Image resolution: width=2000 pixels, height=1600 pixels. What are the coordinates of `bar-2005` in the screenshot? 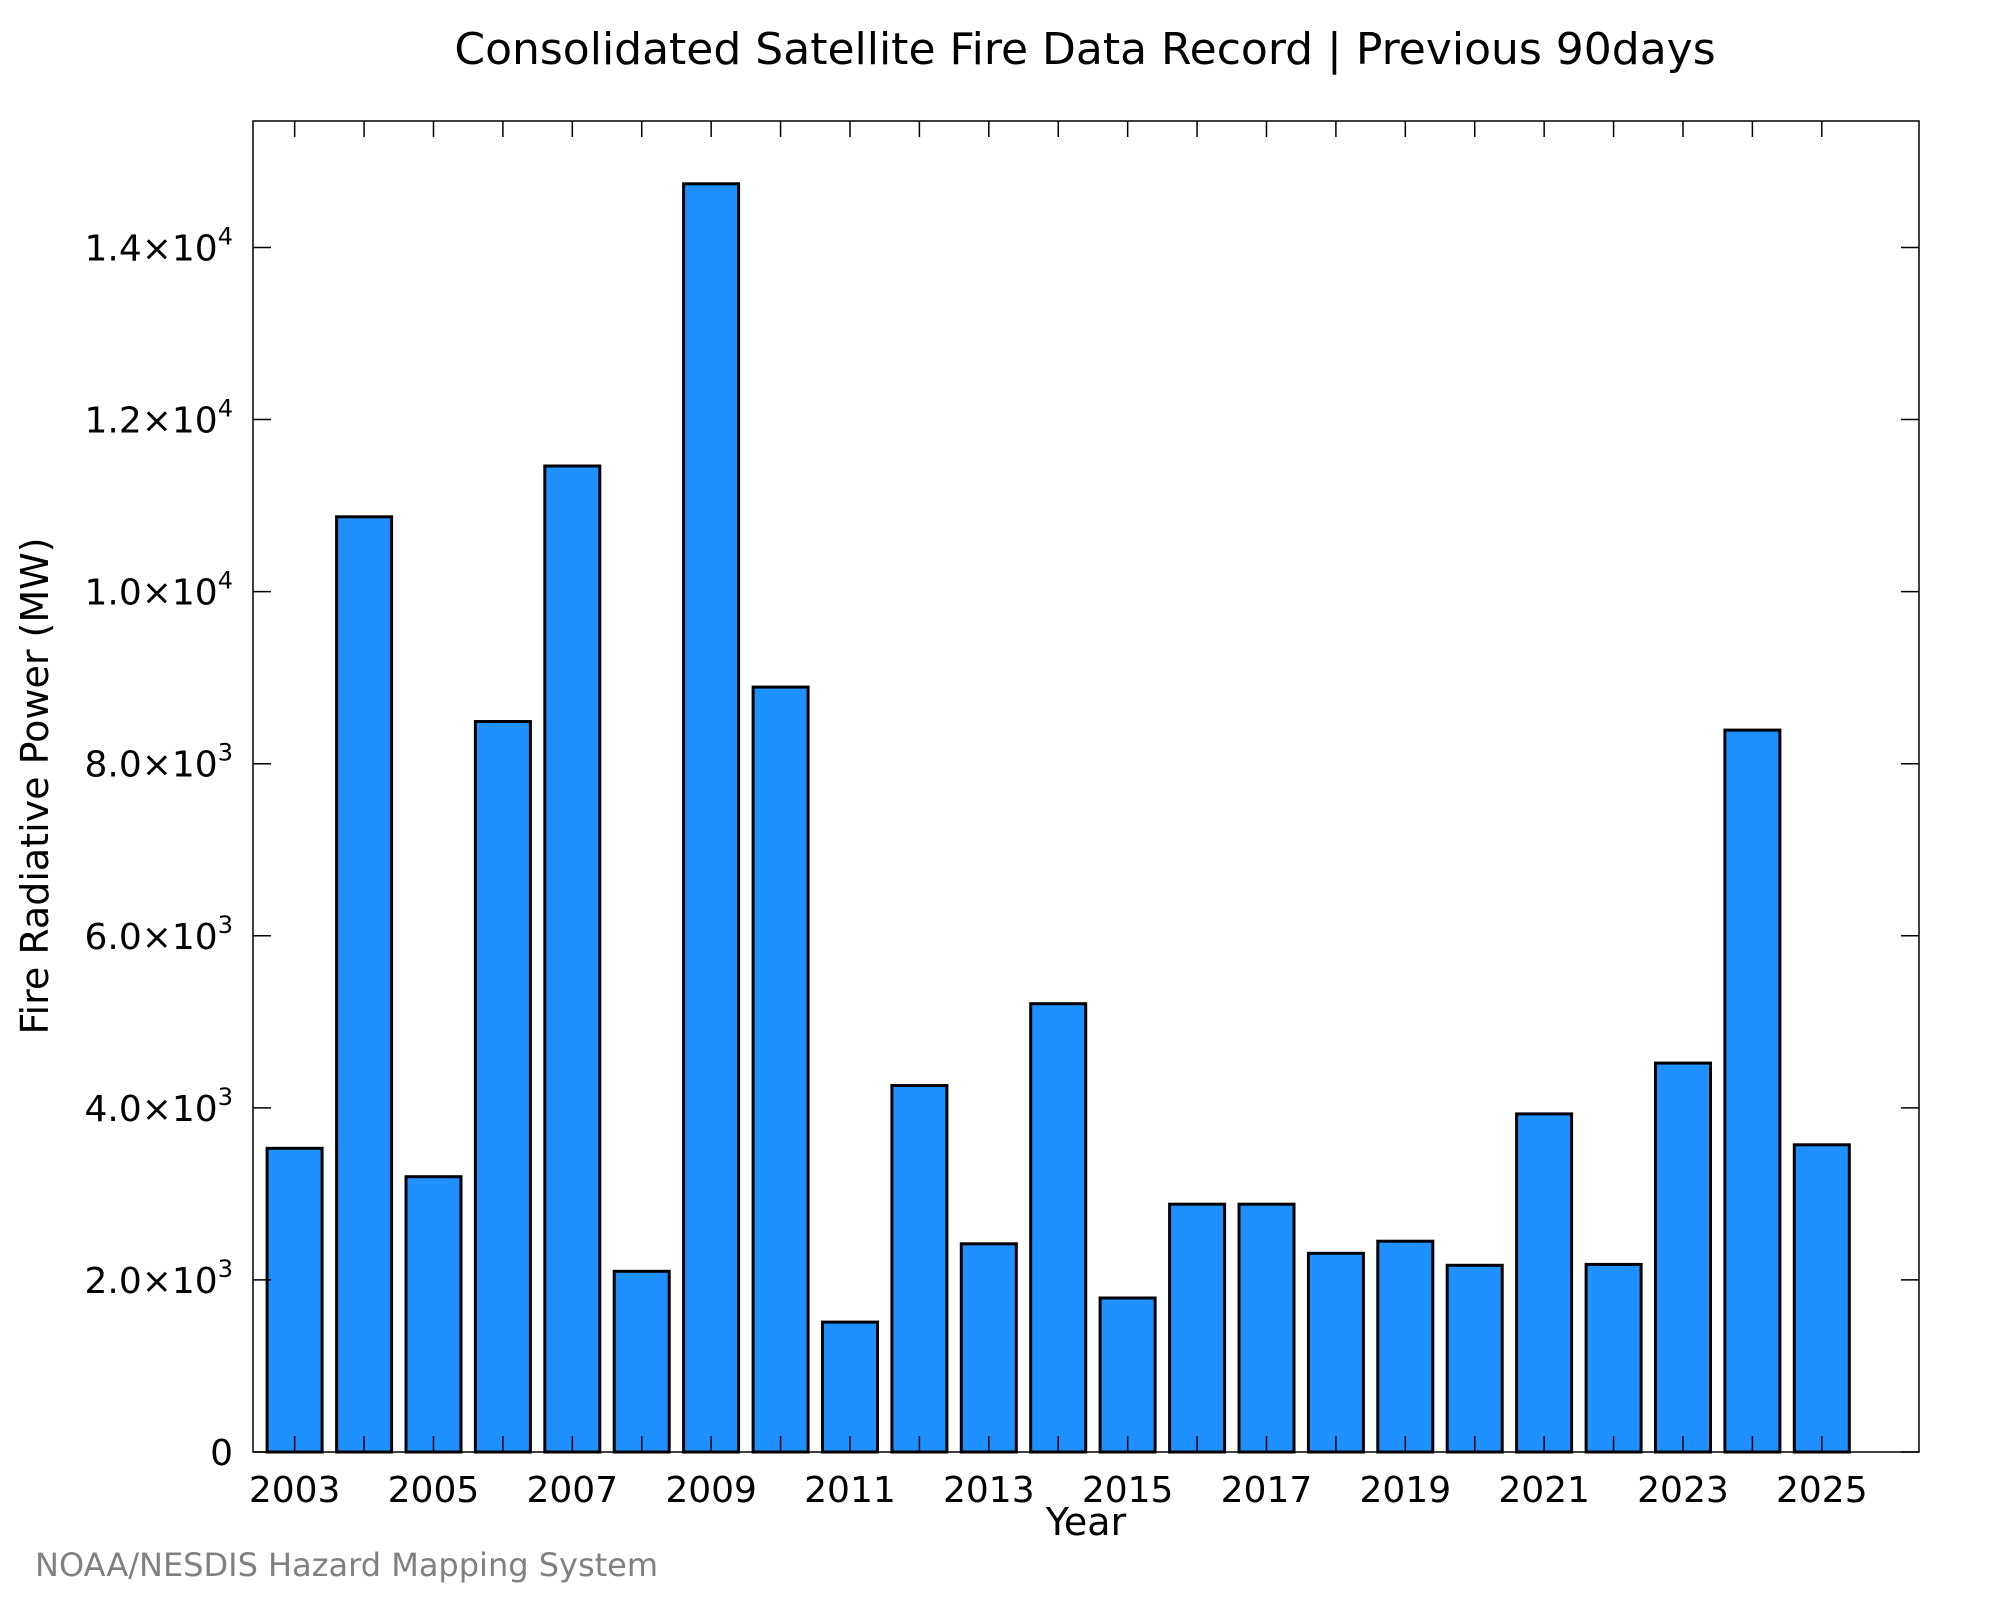 It's located at (433, 1314).